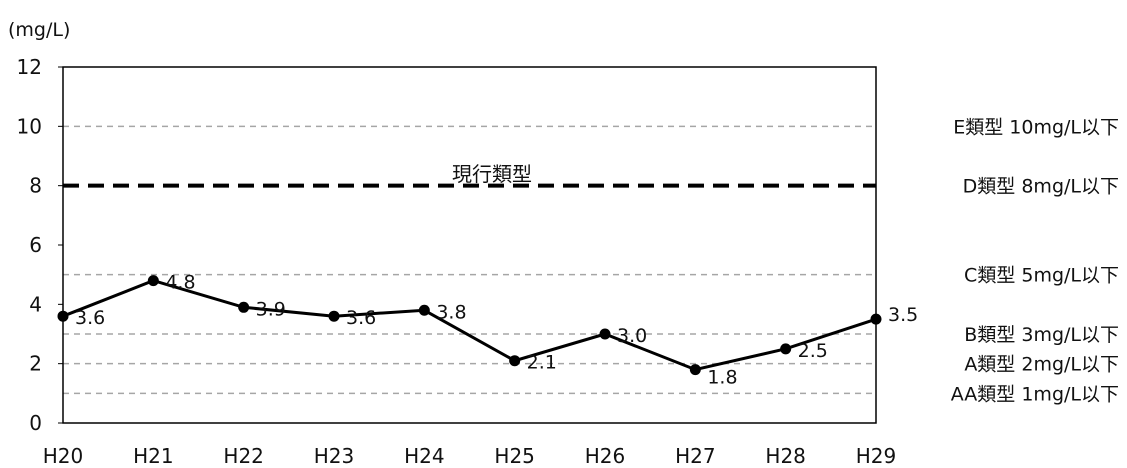 Image resolution: width=1127 pixels, height=468 pixels. Describe the element at coordinates (29, 126) in the screenshot. I see `y-tick-label: 10` at that location.